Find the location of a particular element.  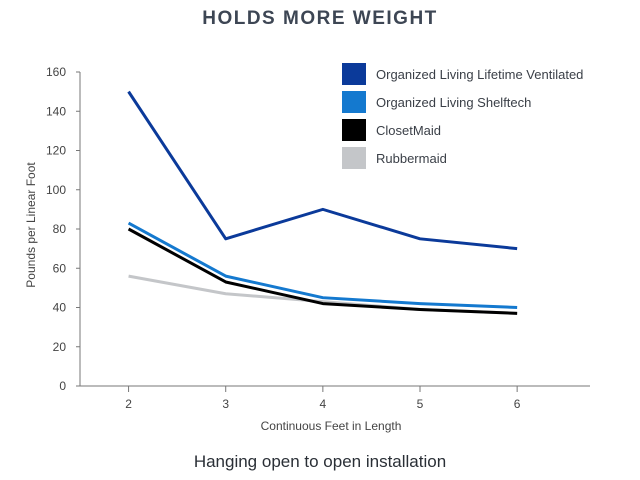

chart-title: HOLDS MORE WEIGHT is located at coordinates (320, 18).